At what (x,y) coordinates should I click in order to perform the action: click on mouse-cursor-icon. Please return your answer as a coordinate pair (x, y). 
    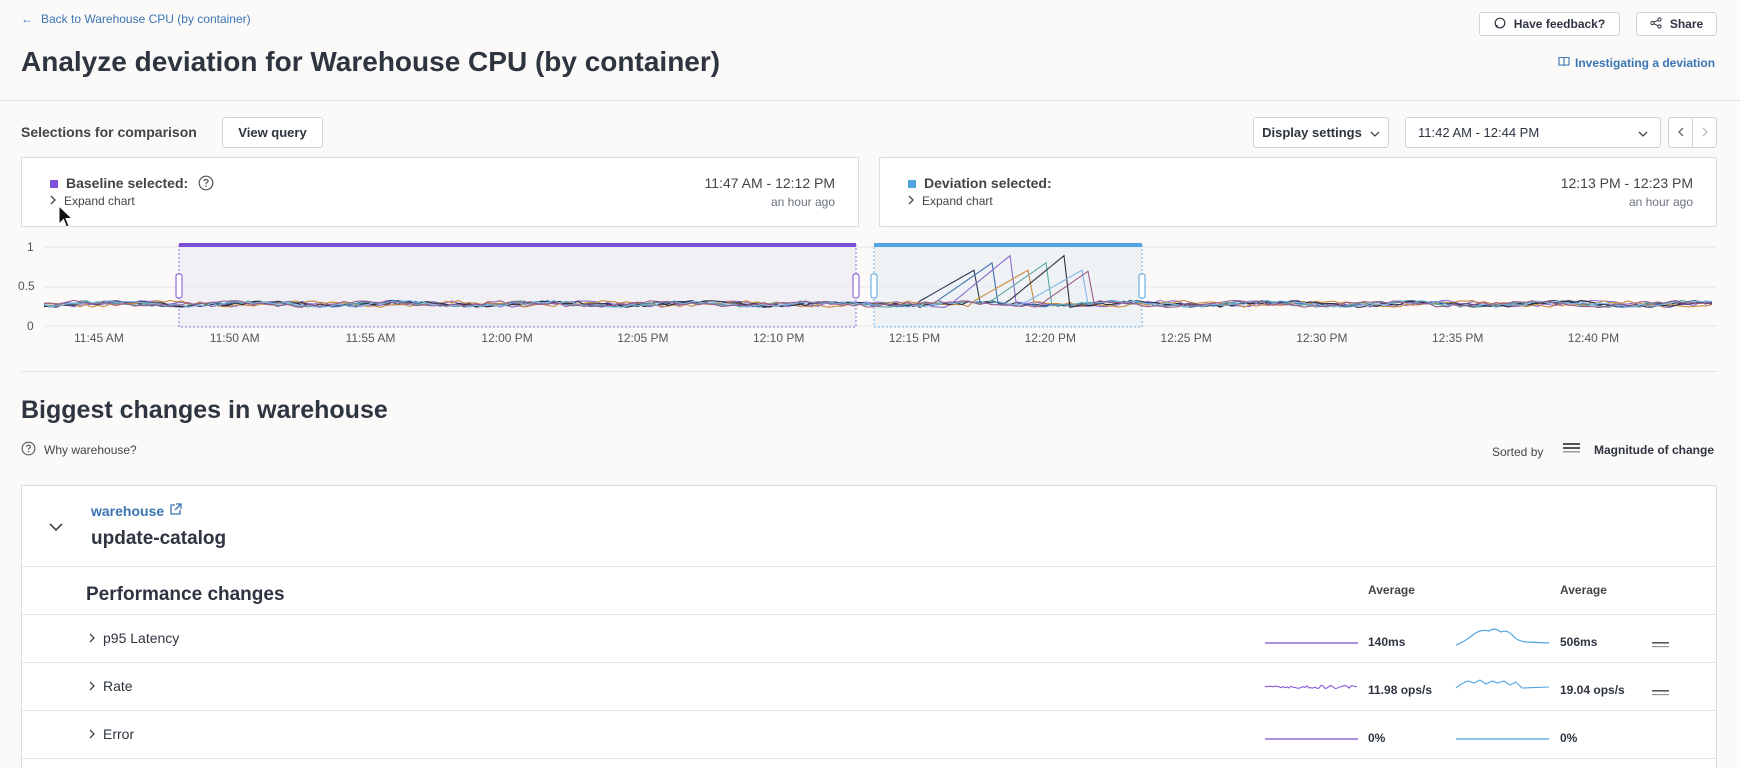
    Looking at the image, I should click on (66, 219).